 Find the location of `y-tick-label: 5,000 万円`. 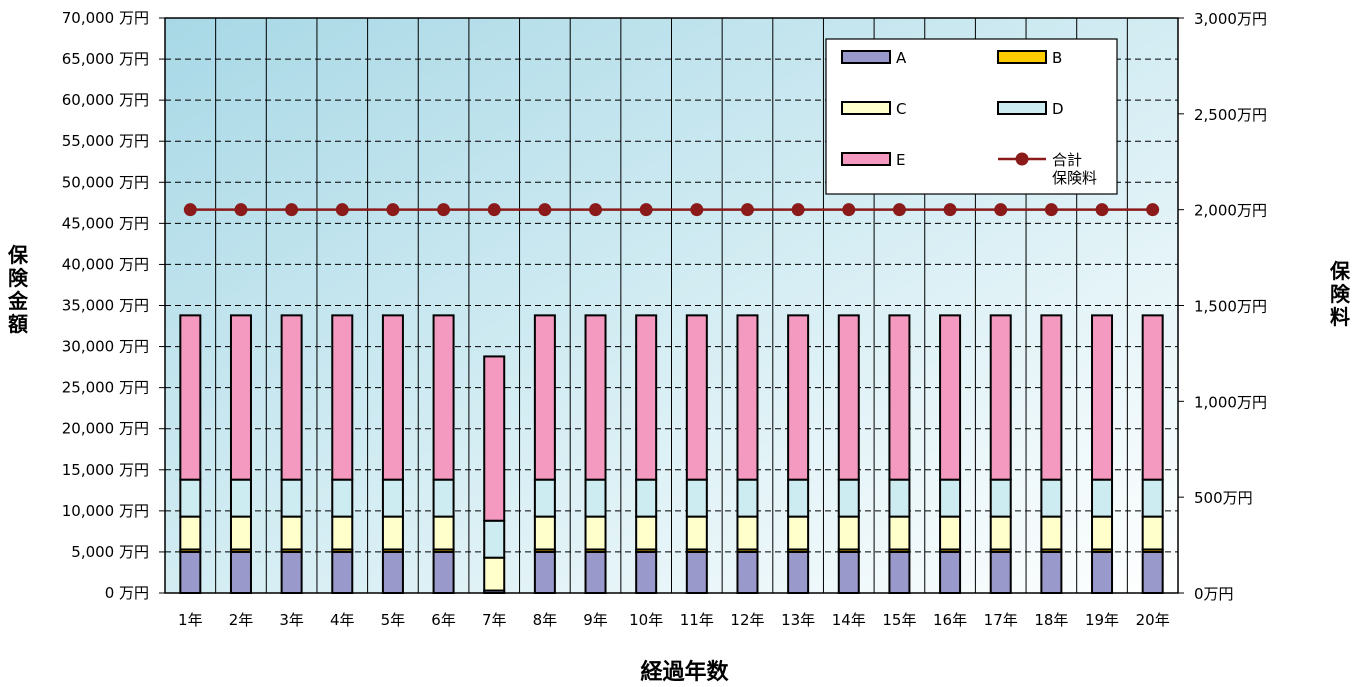

y-tick-label: 5,000 万円 is located at coordinates (110, 552).